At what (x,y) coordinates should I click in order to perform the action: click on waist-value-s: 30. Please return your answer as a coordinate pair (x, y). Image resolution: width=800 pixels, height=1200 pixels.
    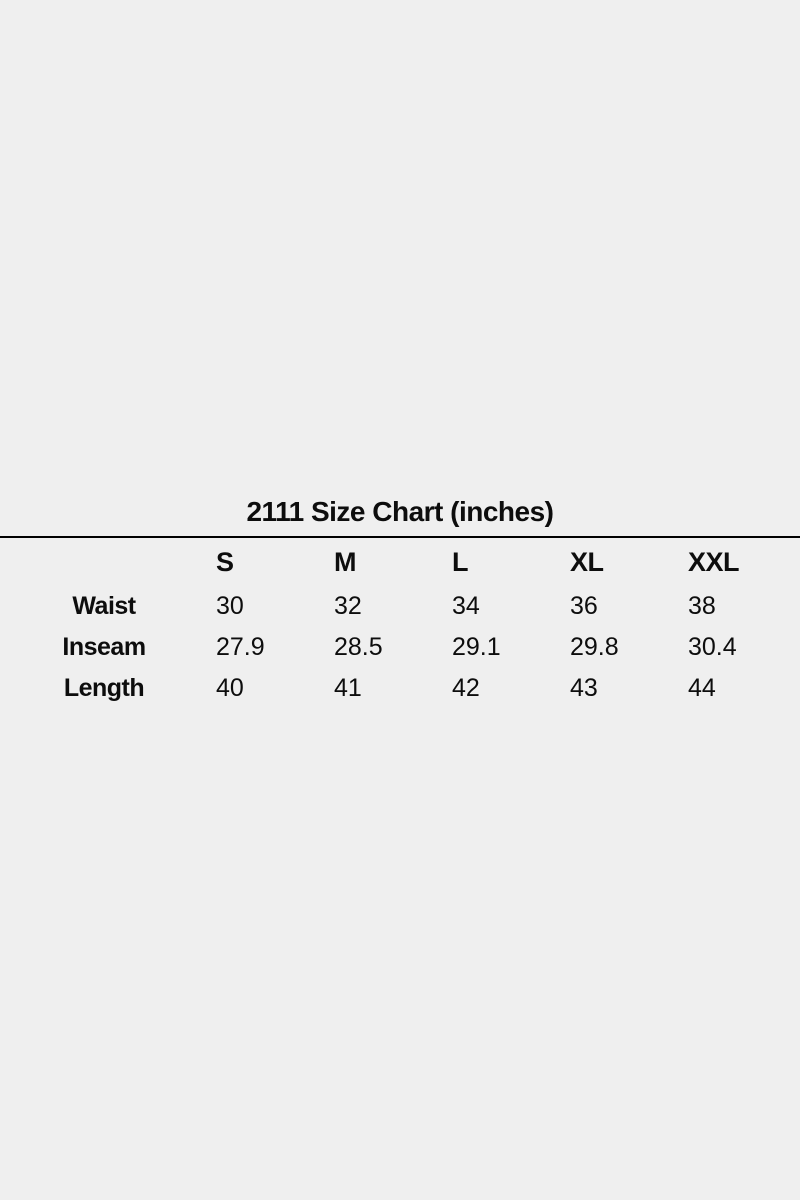
    Looking at the image, I should click on (230, 606).